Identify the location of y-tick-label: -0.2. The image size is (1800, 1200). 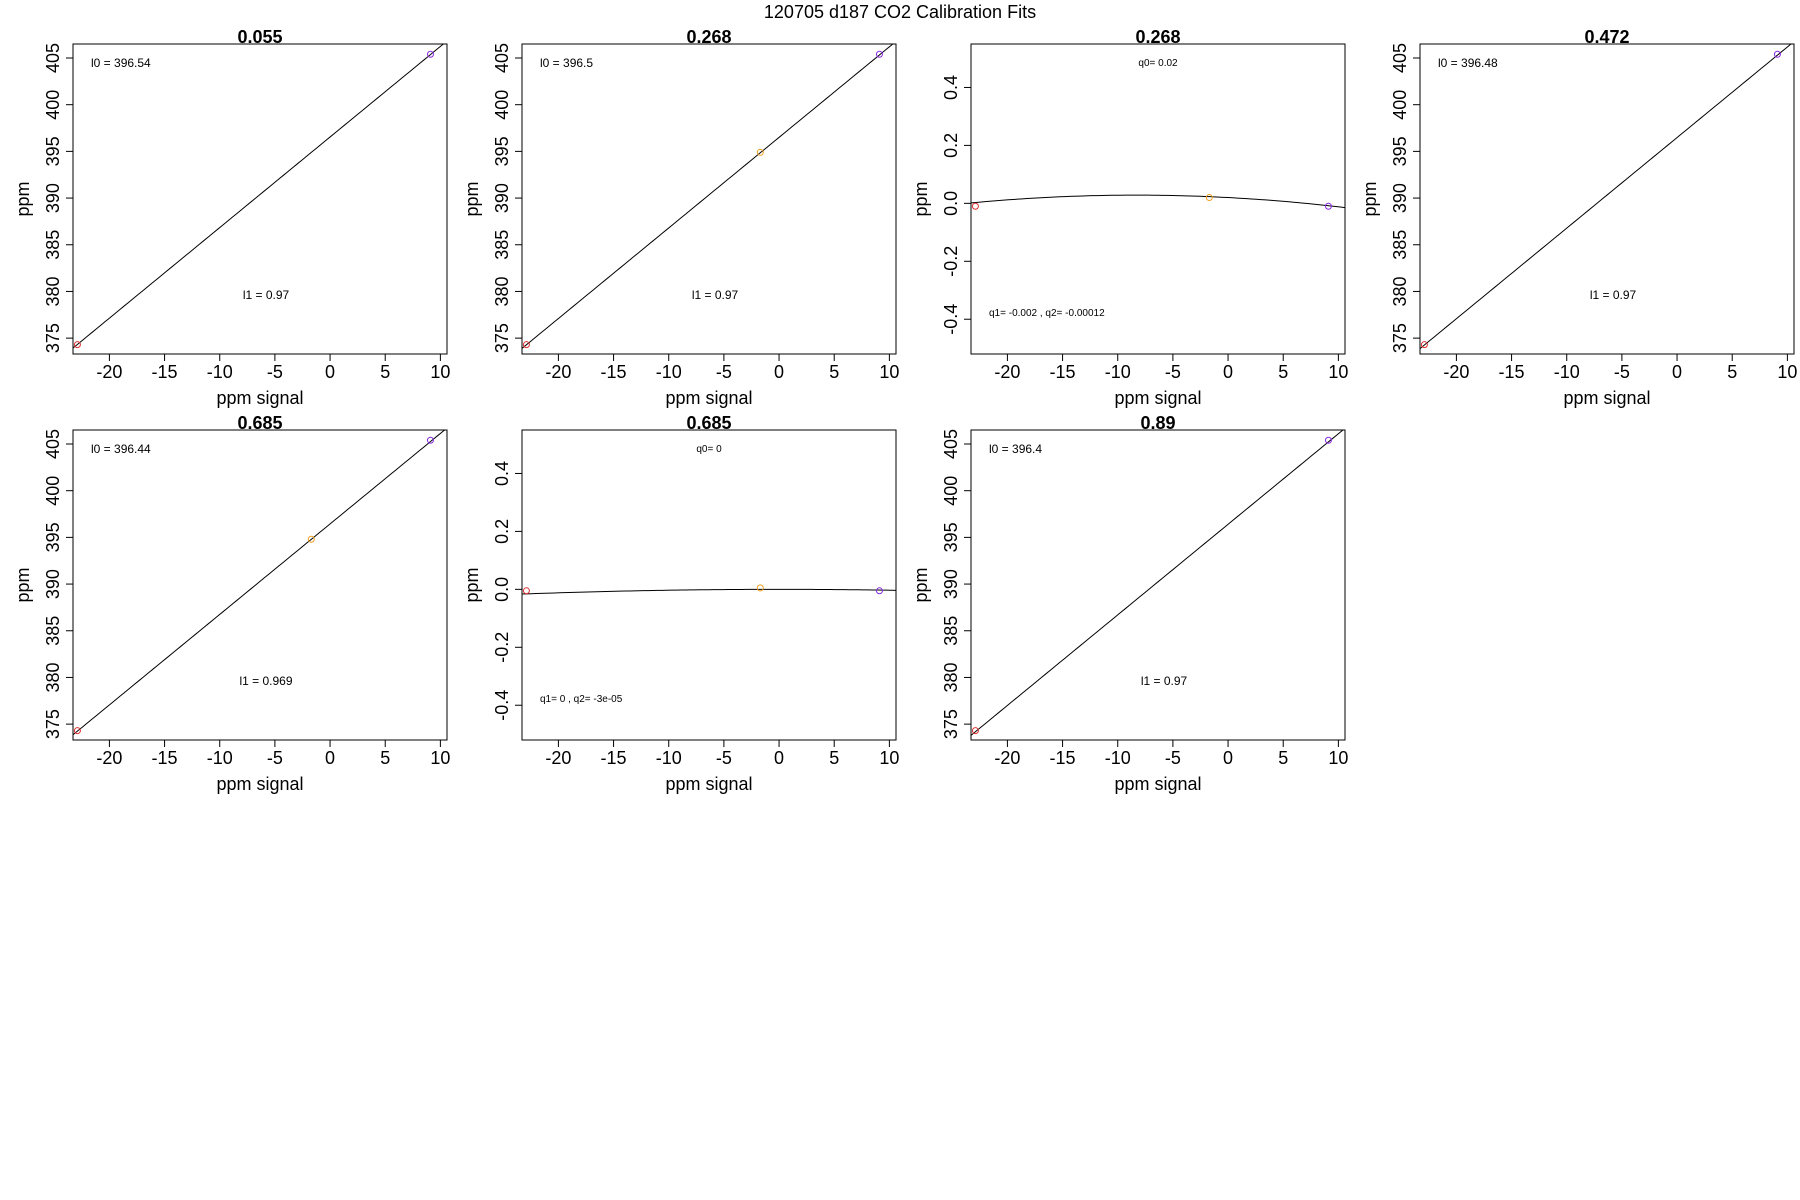
(502, 647).